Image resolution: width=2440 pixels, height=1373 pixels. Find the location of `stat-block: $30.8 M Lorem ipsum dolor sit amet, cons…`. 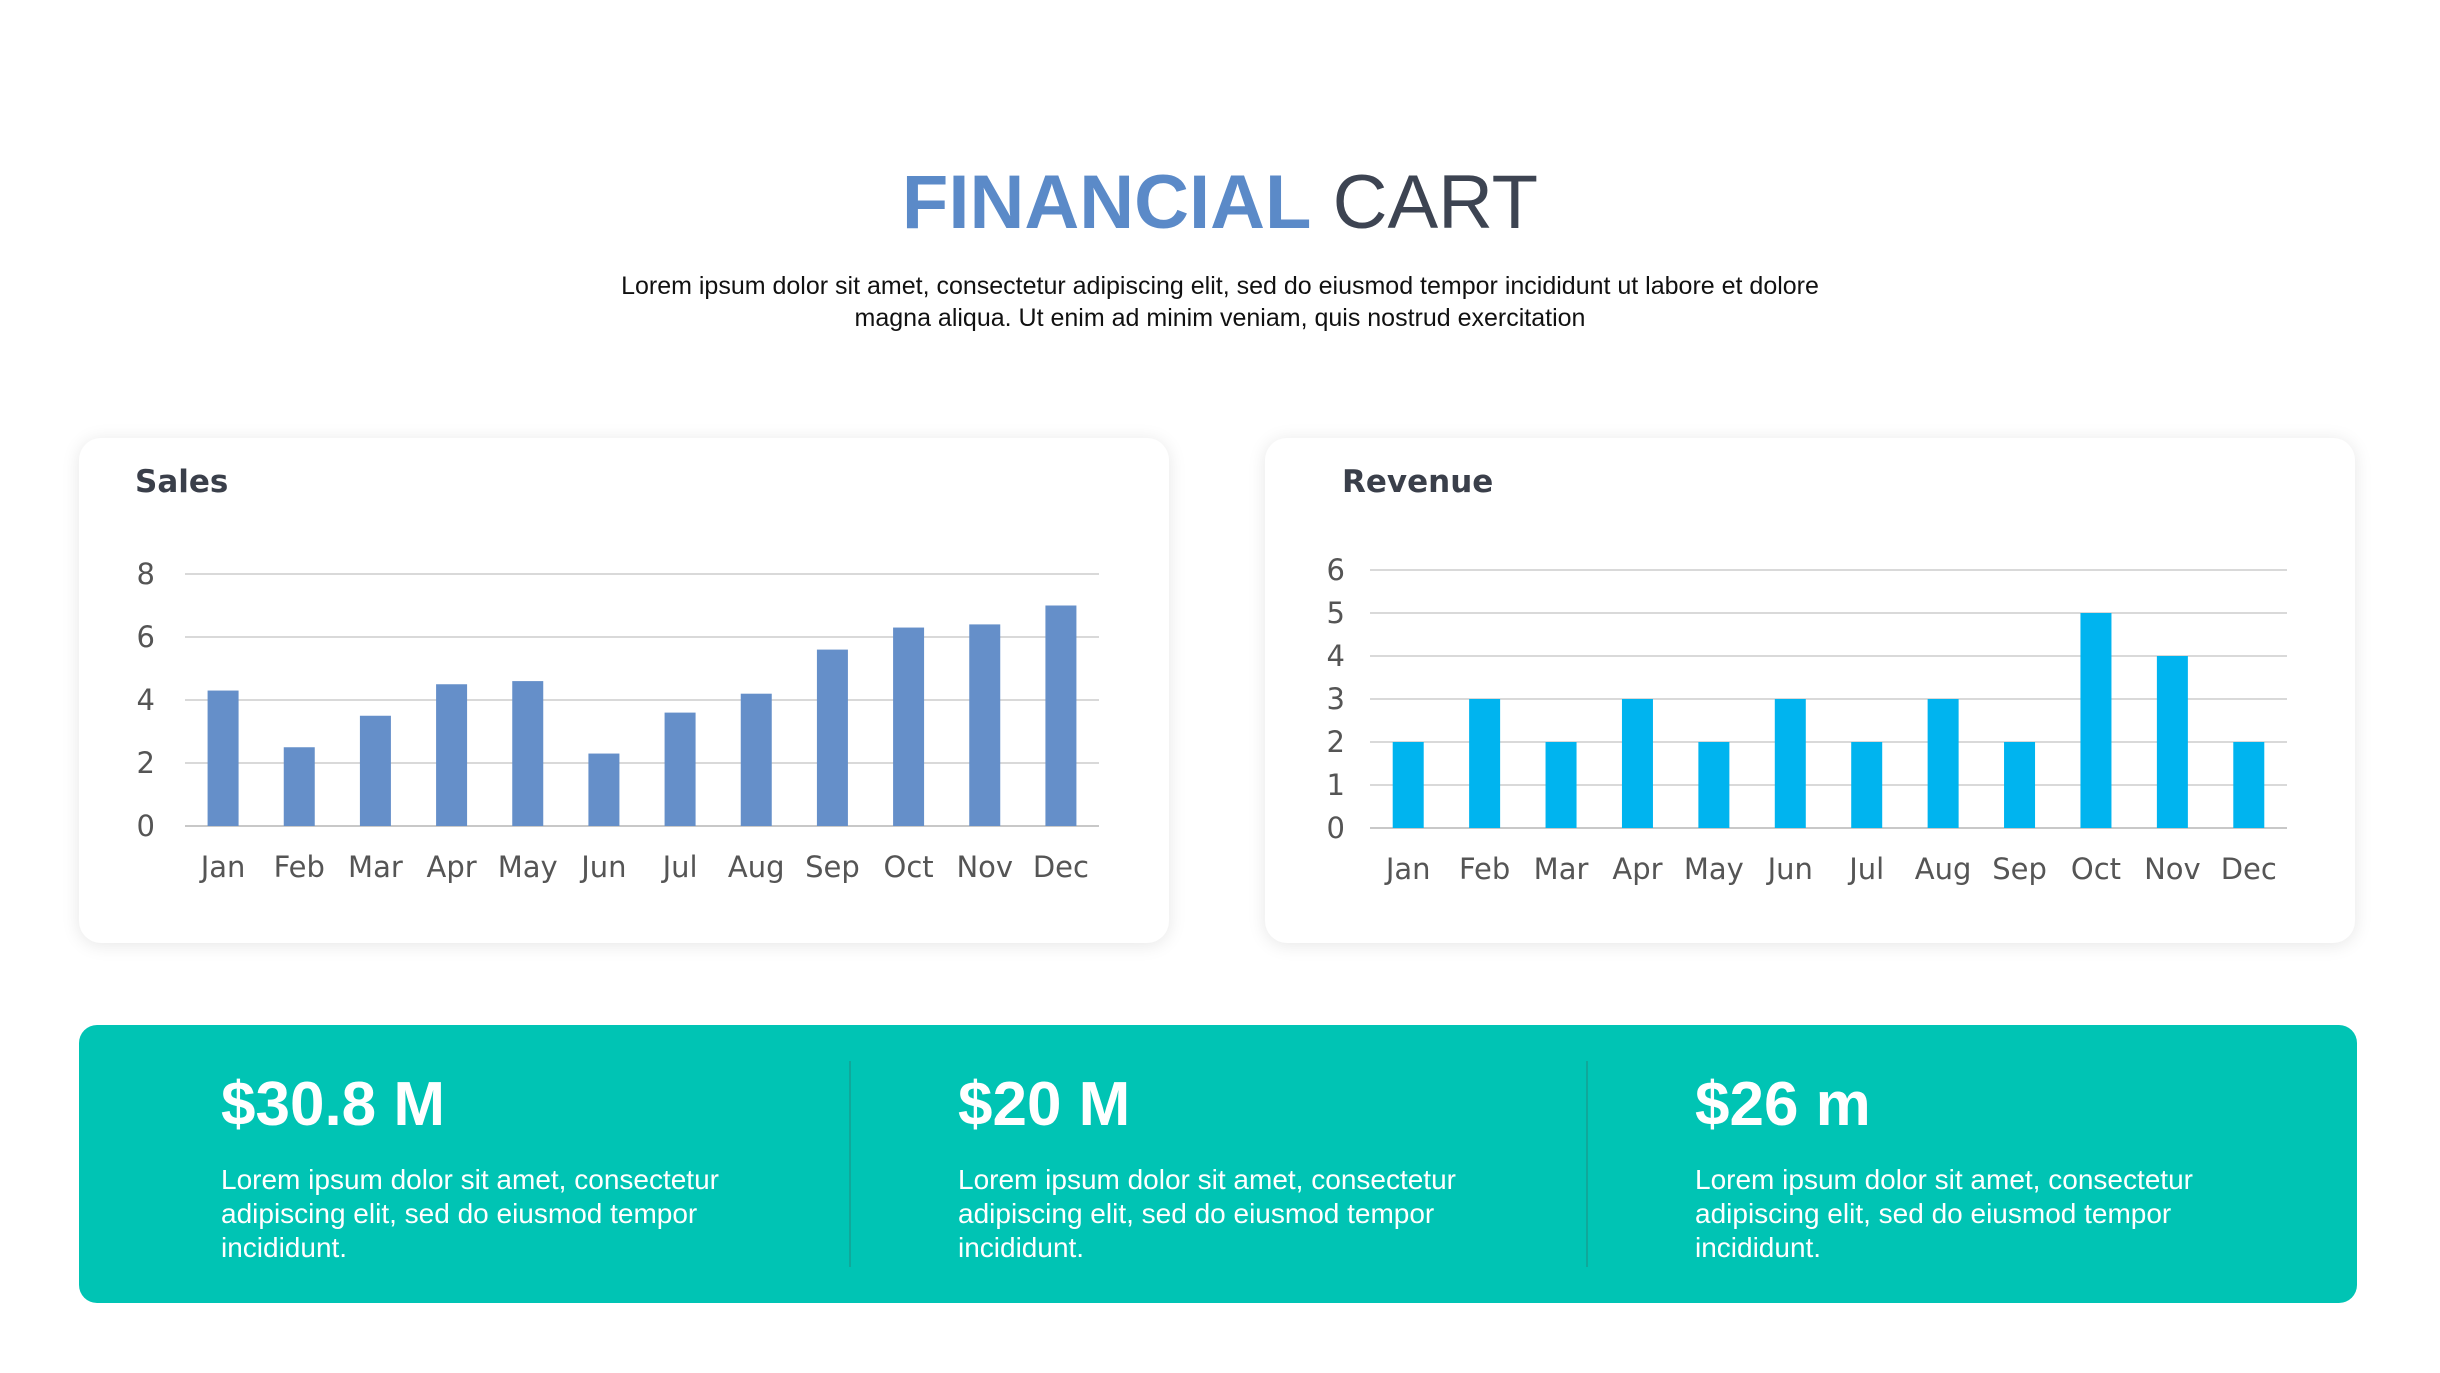

stat-block: $30.8 M Lorem ipsum dolor sit amet, cons… is located at coordinates (501, 1166).